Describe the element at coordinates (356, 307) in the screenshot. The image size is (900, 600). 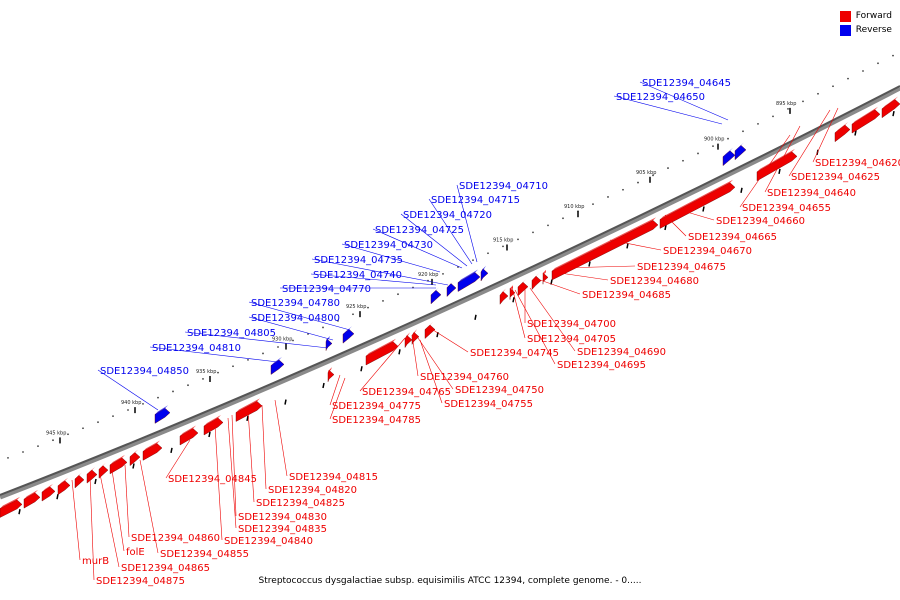
I see `scale-tick-label: 925 kbp` at that location.